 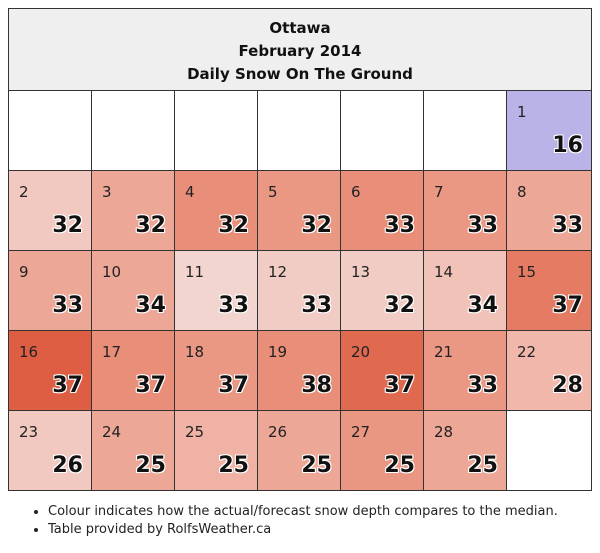 What do you see at coordinates (107, 192) in the screenshot?
I see `day-number: 3` at bounding box center [107, 192].